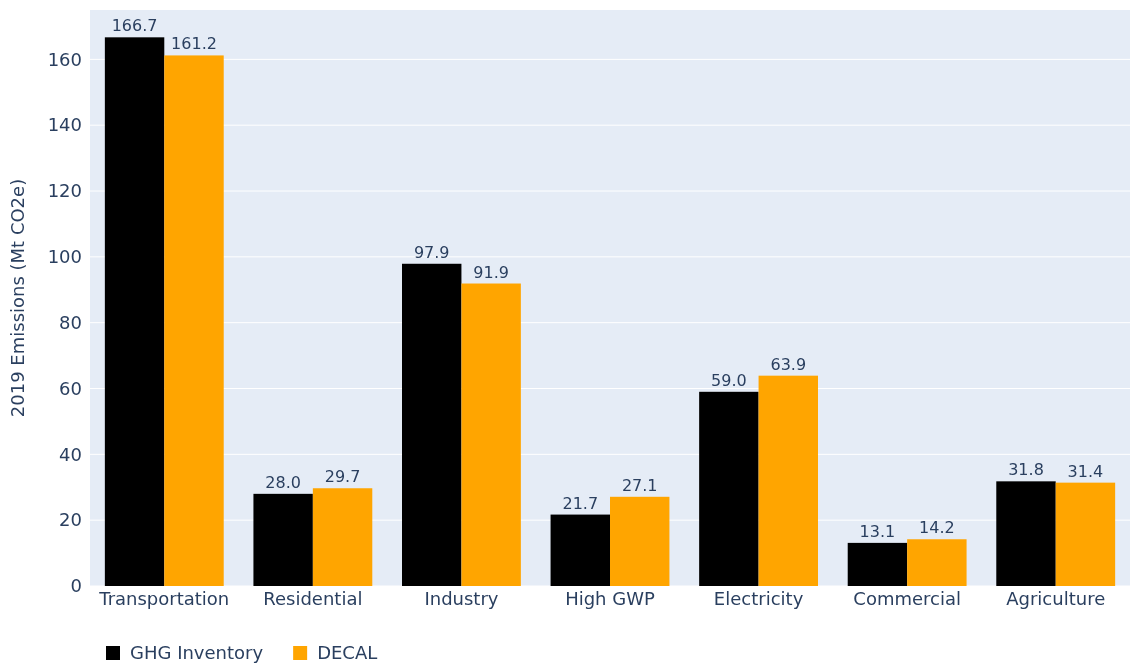 This screenshot has width=1133, height=666. Describe the element at coordinates (64, 125) in the screenshot. I see `y-tick-label: 140` at that location.